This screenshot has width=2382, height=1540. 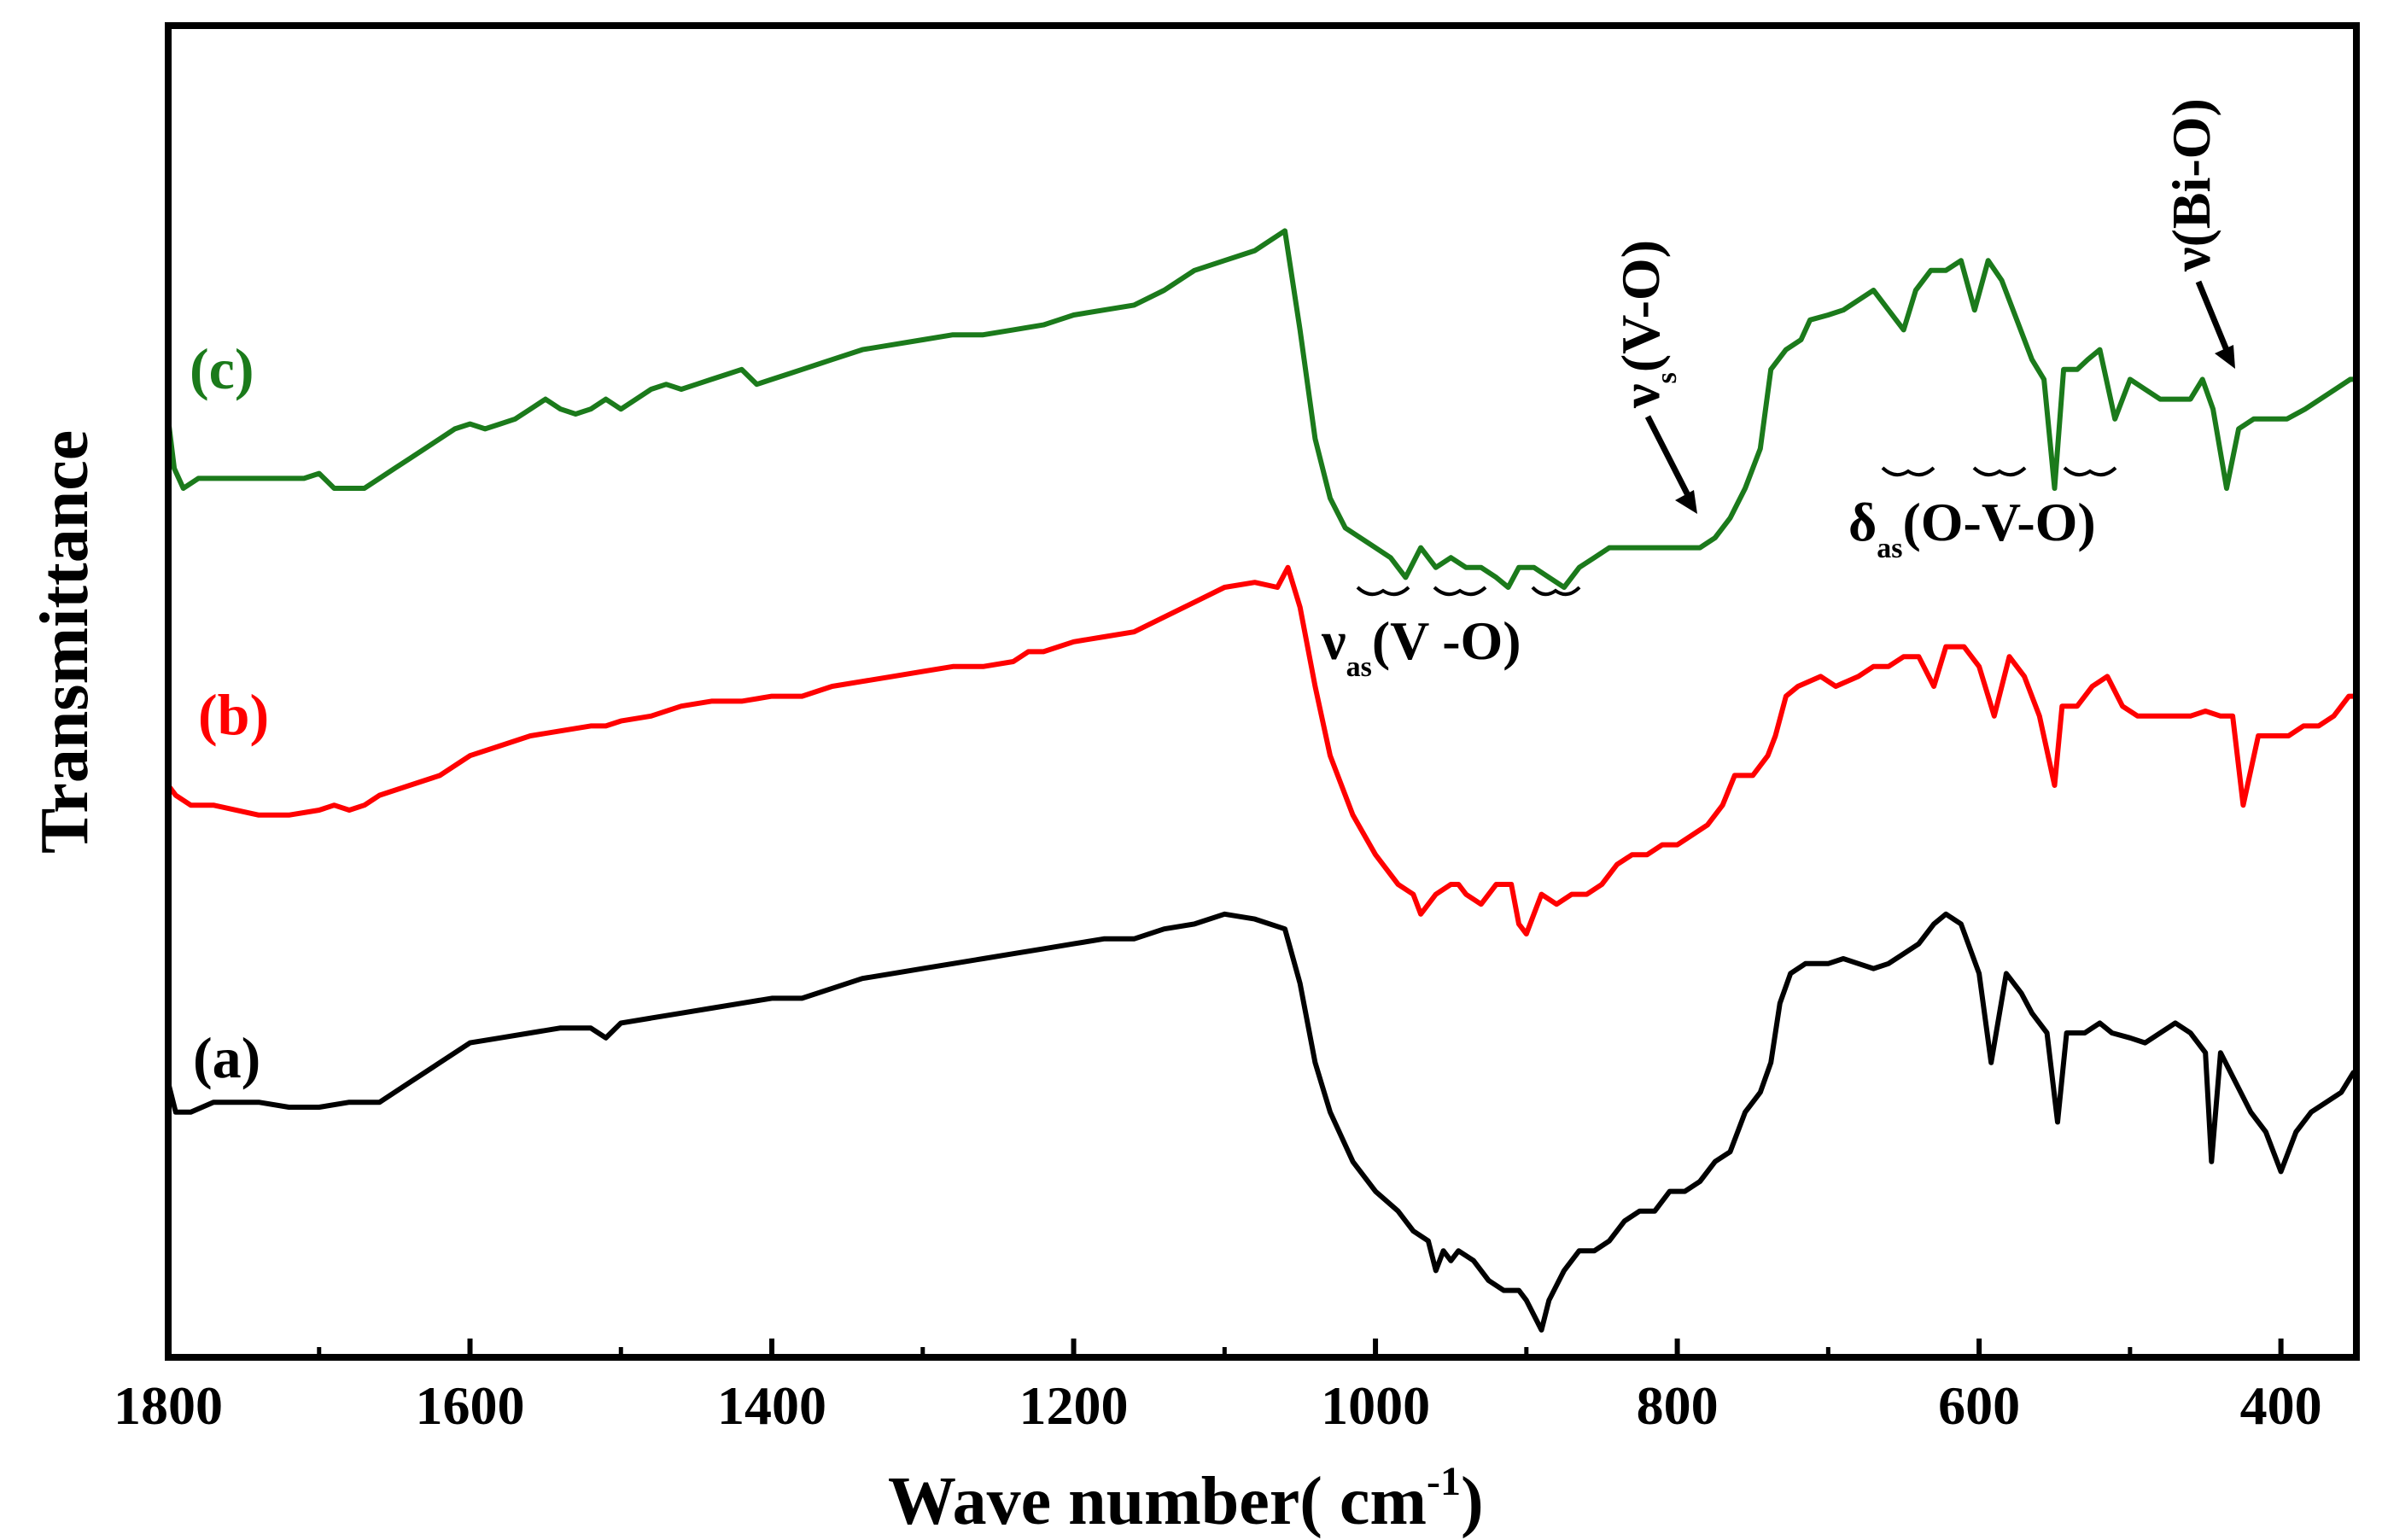 What do you see at coordinates (233, 715) in the screenshot?
I see `series-label-b: (b)` at bounding box center [233, 715].